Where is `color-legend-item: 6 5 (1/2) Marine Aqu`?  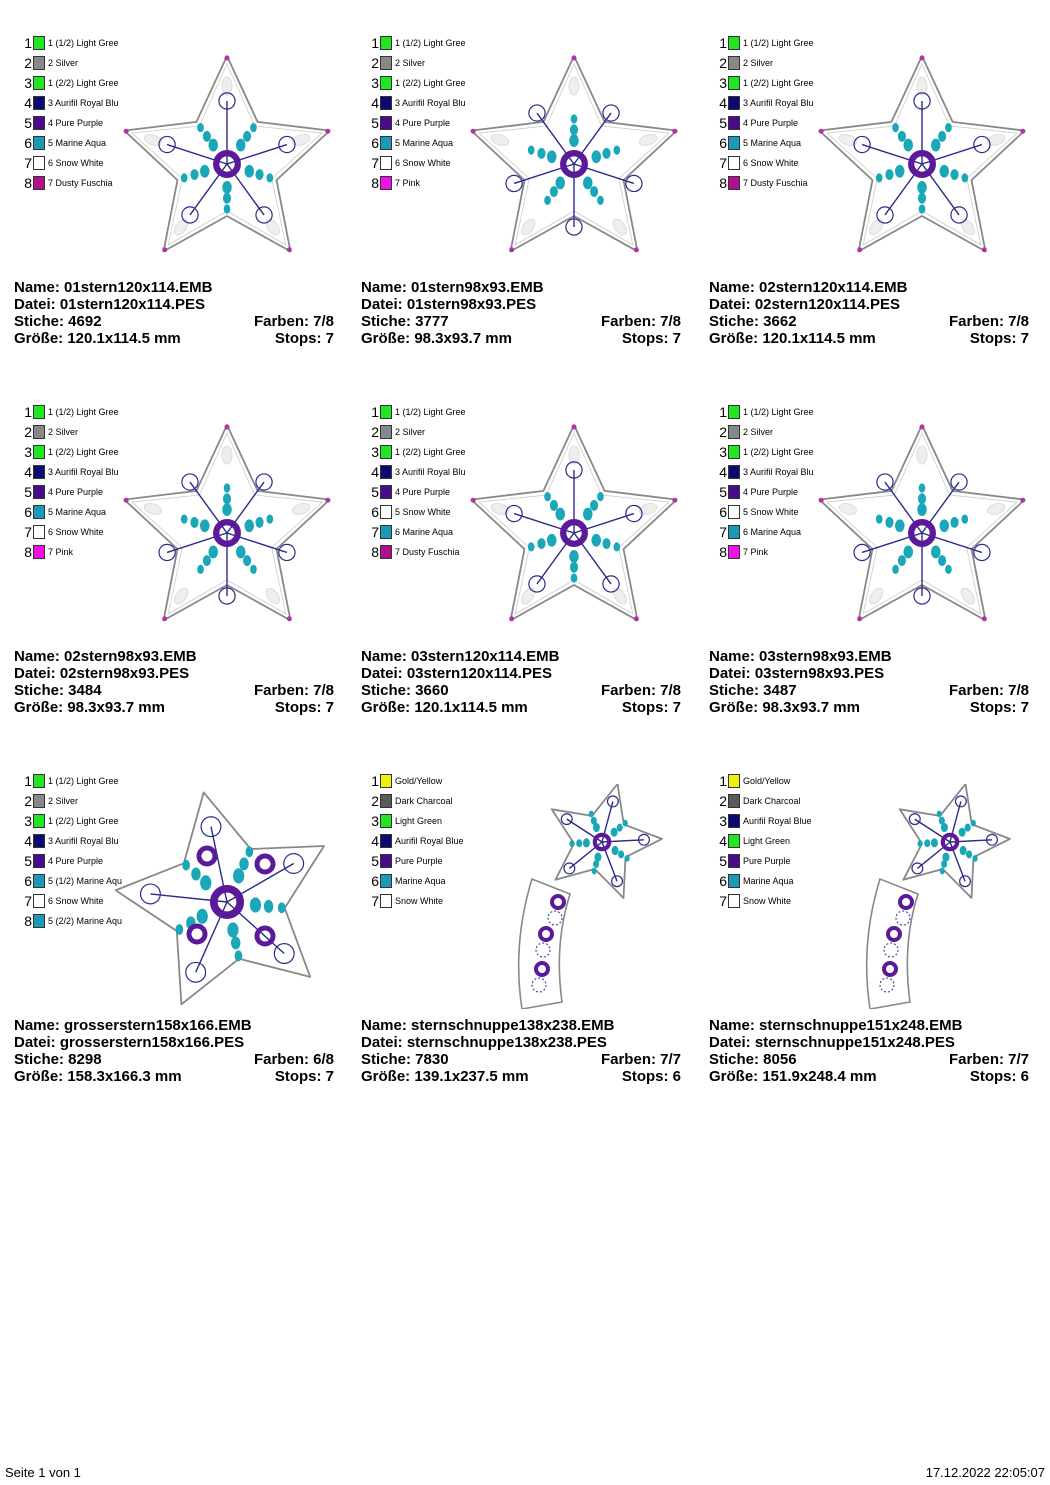
color-legend-item: 6 5 (1/2) Marine Aqu is located at coordinates (73, 881).